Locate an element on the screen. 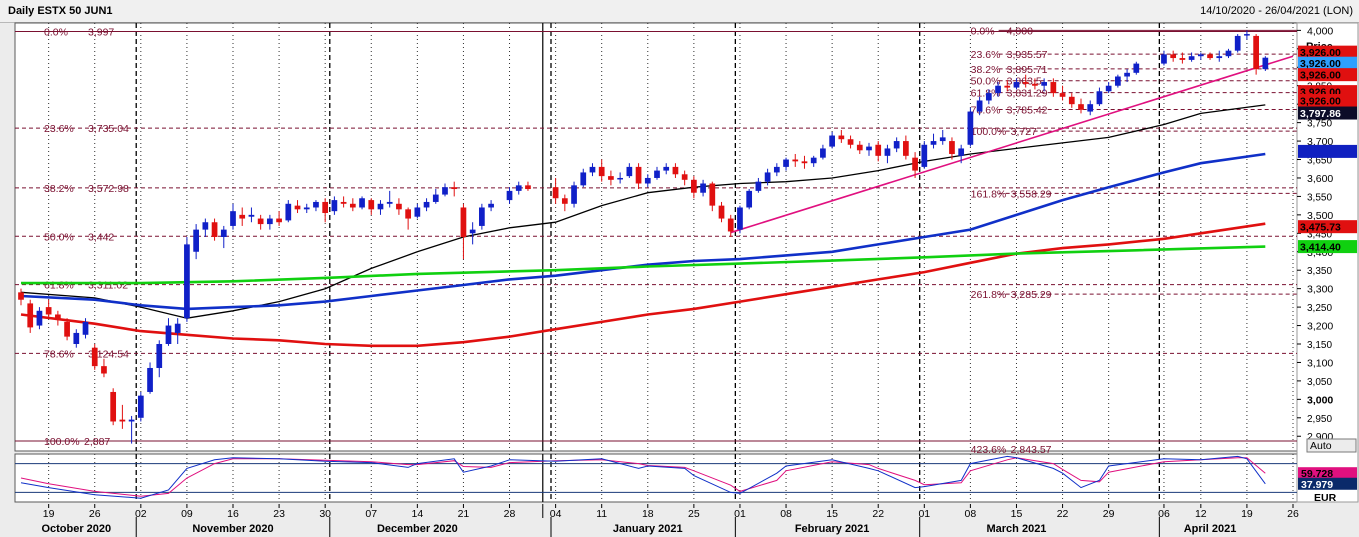 This screenshot has width=1359, height=537. price-axis-marker-text: 3,414.40 is located at coordinates (1320, 248).